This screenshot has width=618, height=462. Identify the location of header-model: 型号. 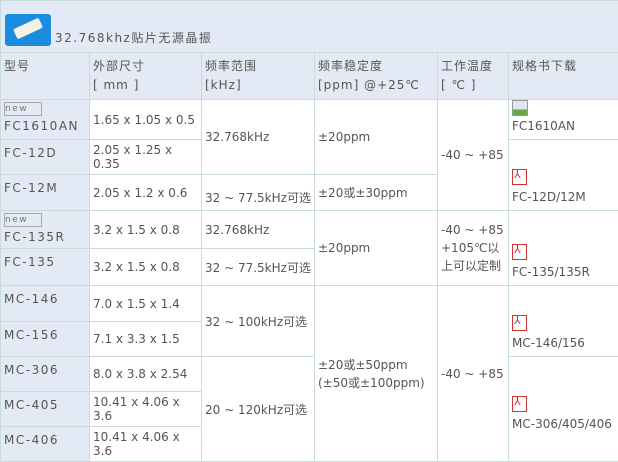
(45, 76).